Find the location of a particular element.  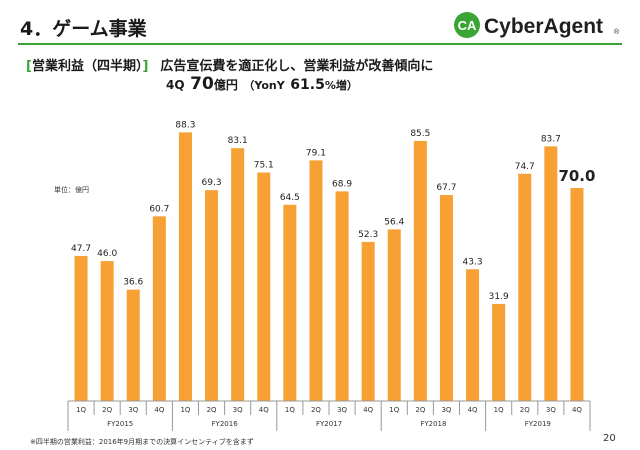

quarter-label-16: 1Q is located at coordinates (499, 410).